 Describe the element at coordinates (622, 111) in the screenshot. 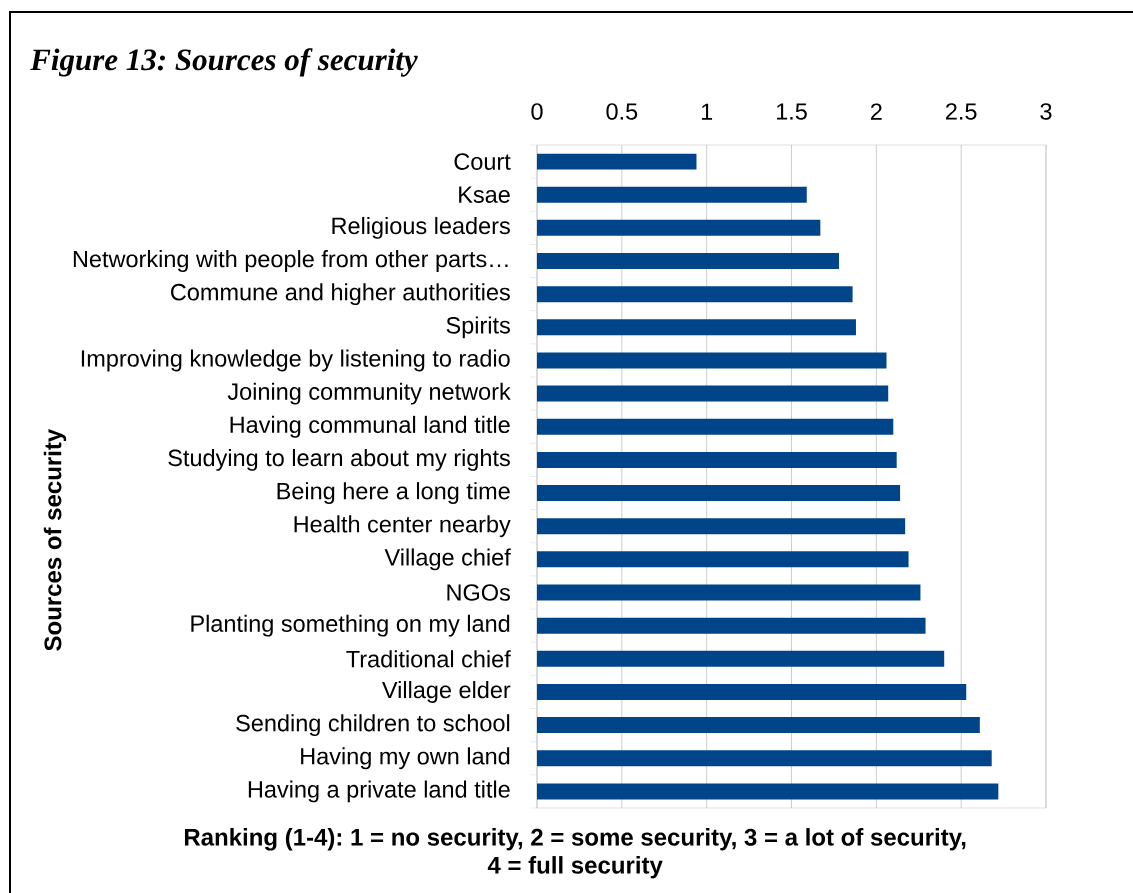

I see `x-tick-label: 0.5` at that location.